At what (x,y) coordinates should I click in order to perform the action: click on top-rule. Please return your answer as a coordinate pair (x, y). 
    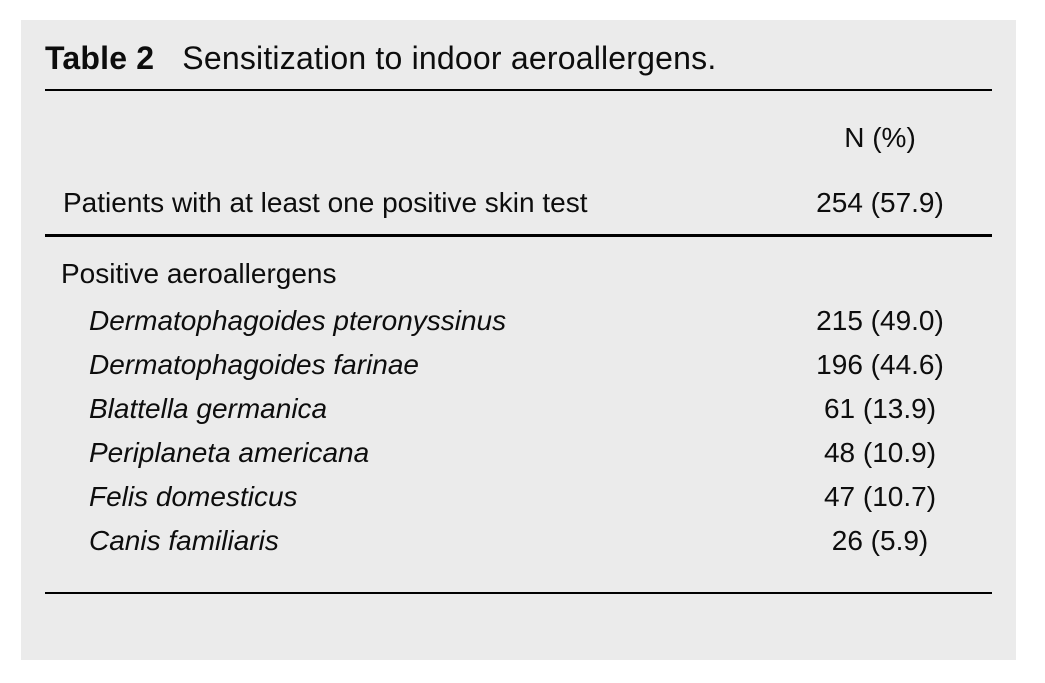
    Looking at the image, I should click on (518, 90).